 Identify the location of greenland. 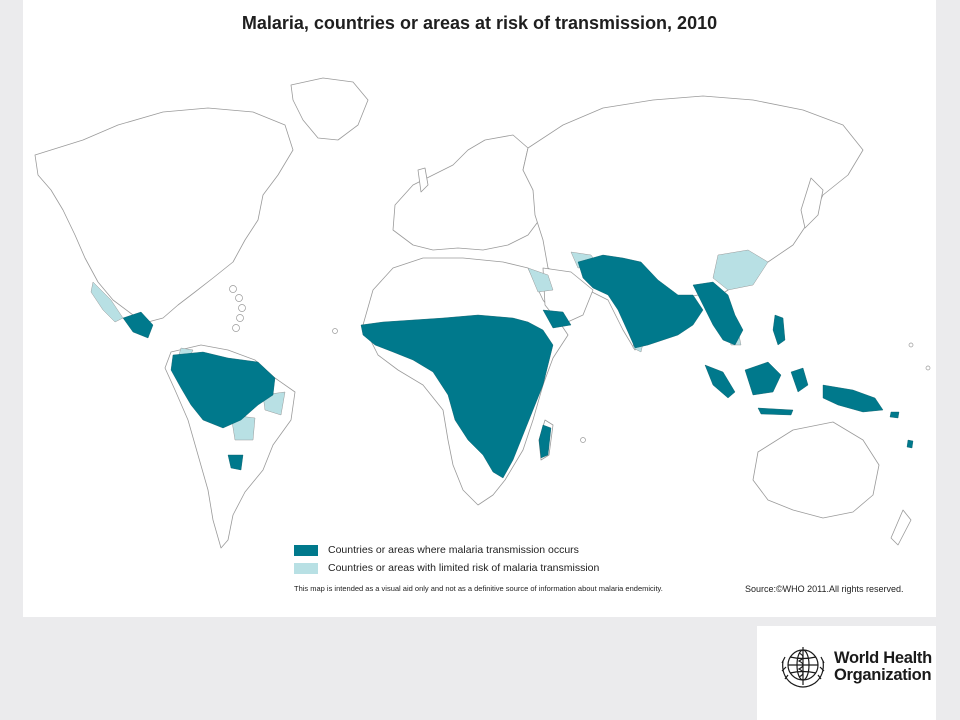
(329, 109).